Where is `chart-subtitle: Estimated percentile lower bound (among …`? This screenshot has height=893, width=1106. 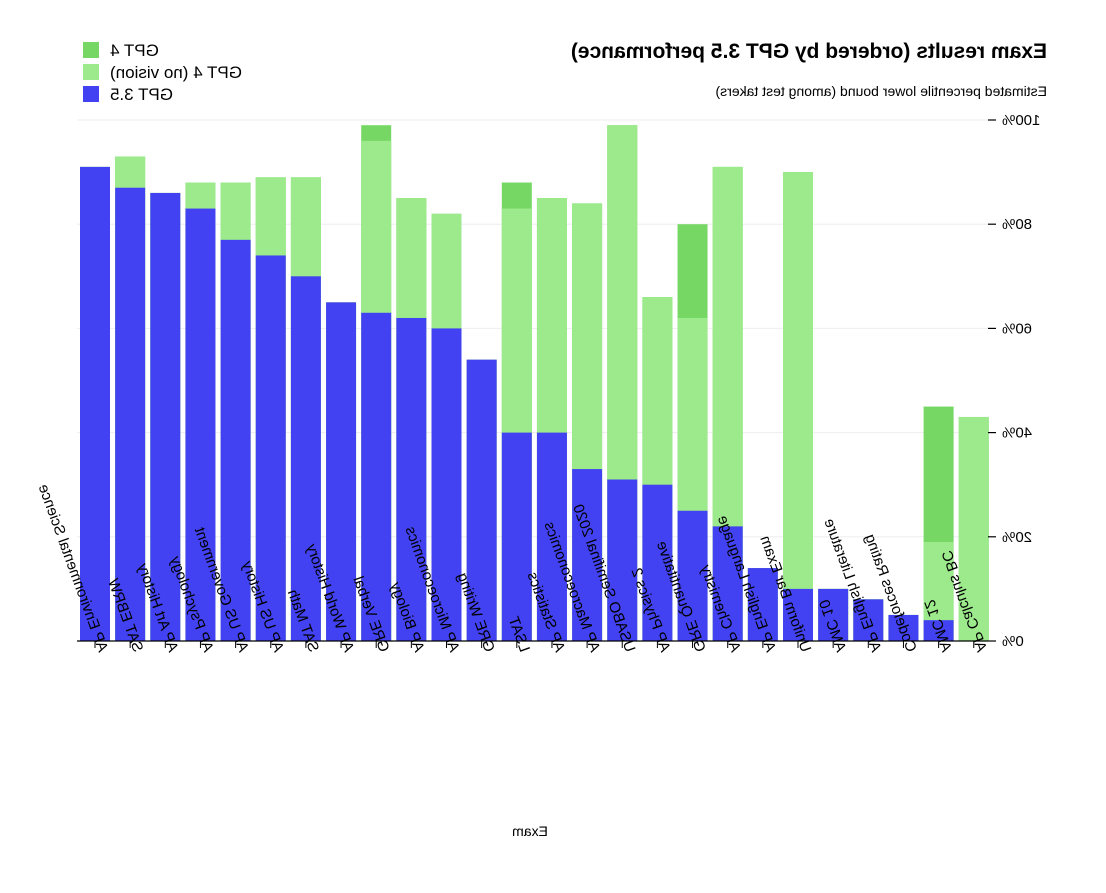
chart-subtitle: Estimated percentile lower bound (among … is located at coordinates (882, 91).